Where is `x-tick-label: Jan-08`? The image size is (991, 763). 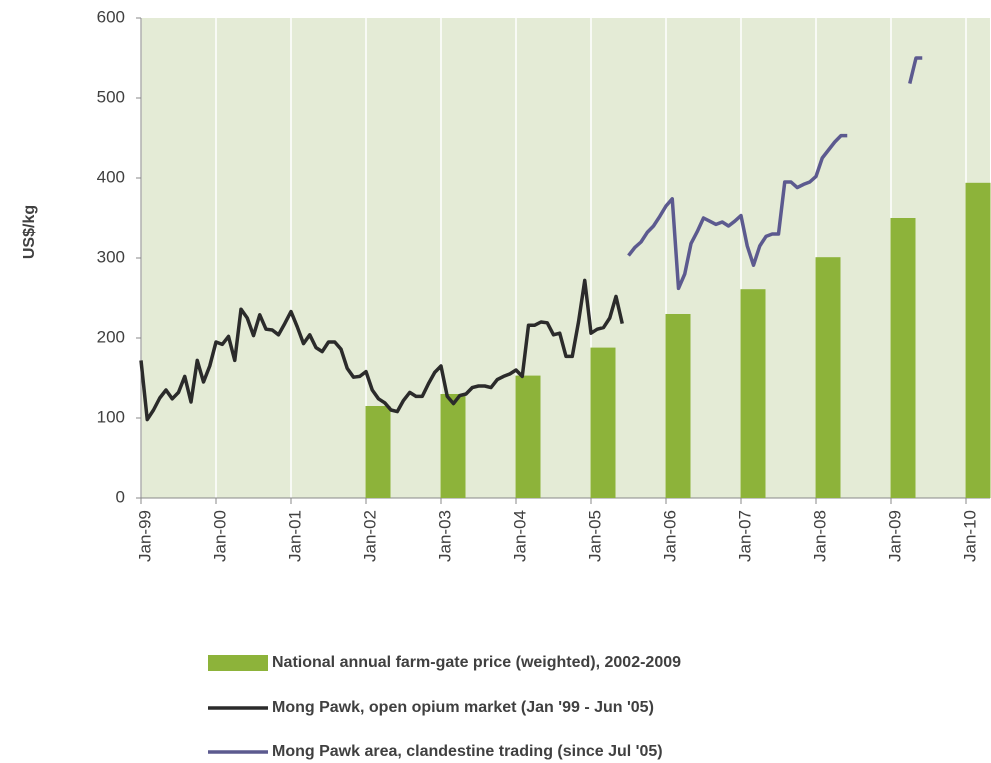 x-tick-label: Jan-08 is located at coordinates (819, 536).